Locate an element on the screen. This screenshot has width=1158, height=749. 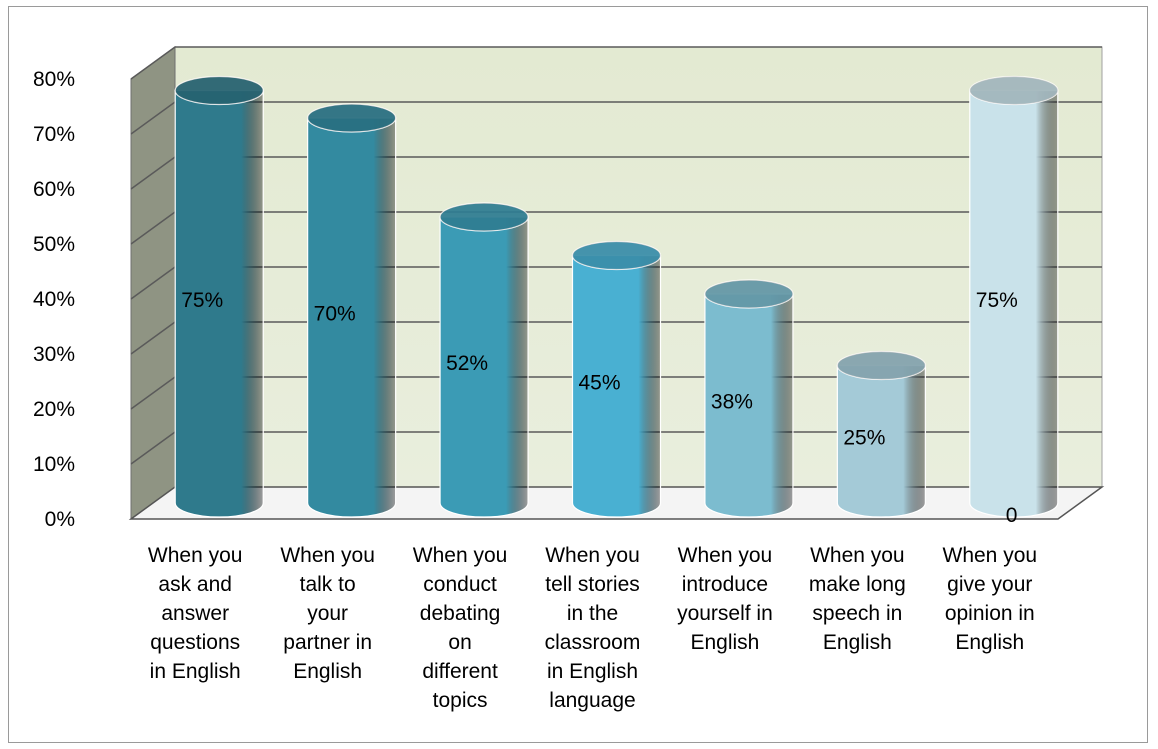
extra-data-label: 0 is located at coordinates (1012, 515).